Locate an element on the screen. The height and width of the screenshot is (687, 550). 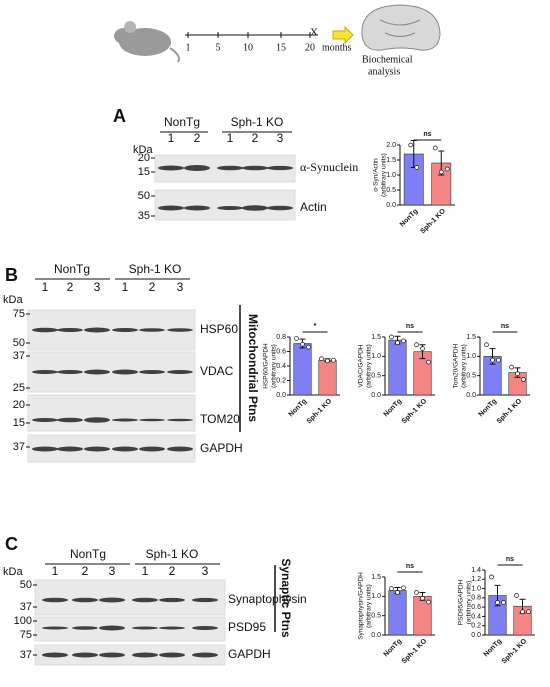
y-tick-label: 0.2 is located at coordinates (281, 380).